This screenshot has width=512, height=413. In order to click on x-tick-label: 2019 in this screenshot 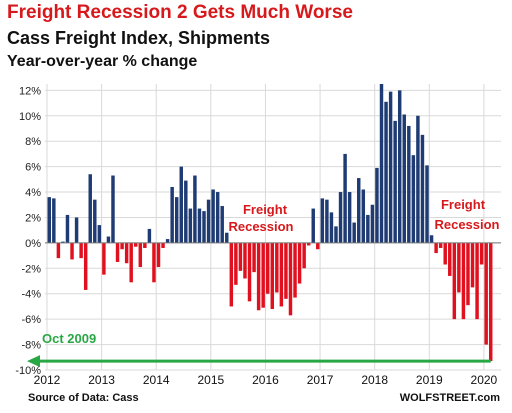, I will do `click(429, 380)`.